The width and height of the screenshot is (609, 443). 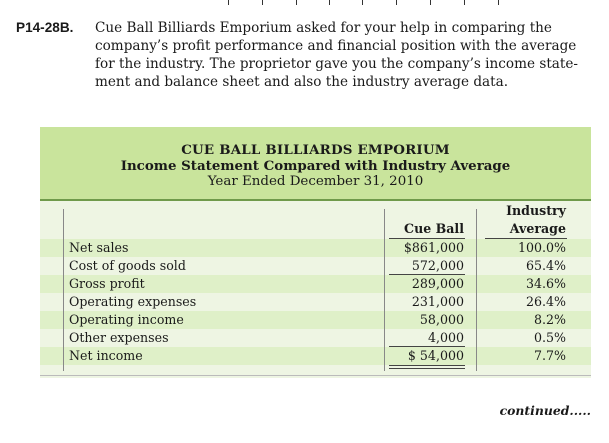 I want to click on table-row: Net sales $861,000 100.0%, so click(x=315, y=248).